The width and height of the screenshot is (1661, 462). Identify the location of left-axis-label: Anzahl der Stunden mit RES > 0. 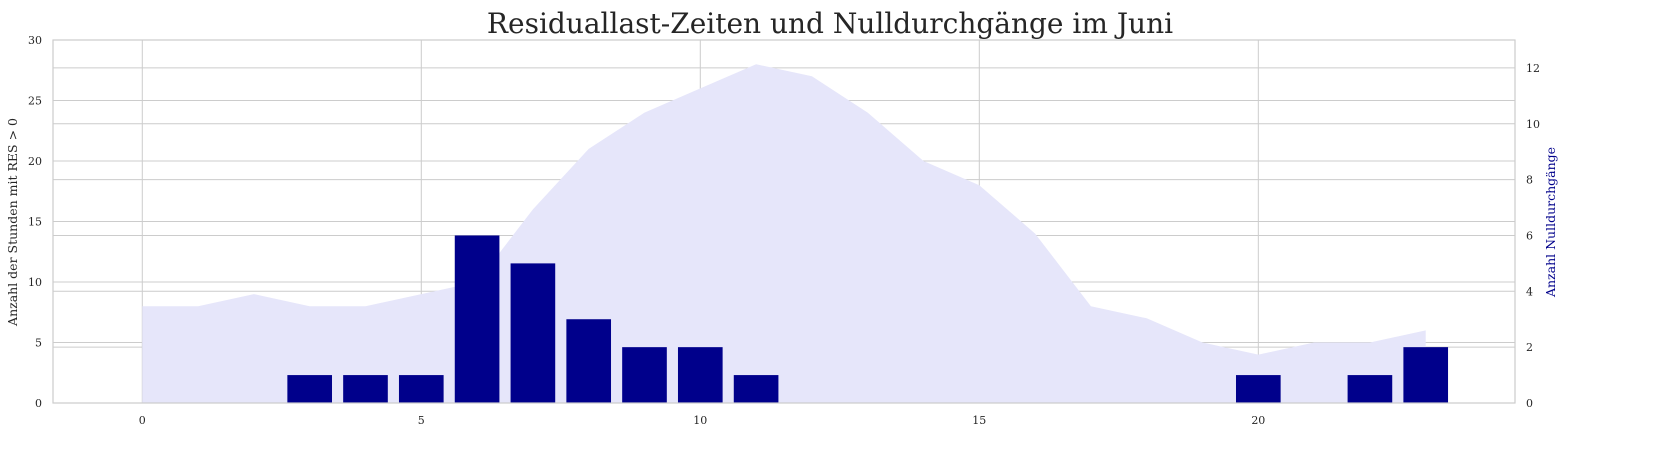
(12, 222).